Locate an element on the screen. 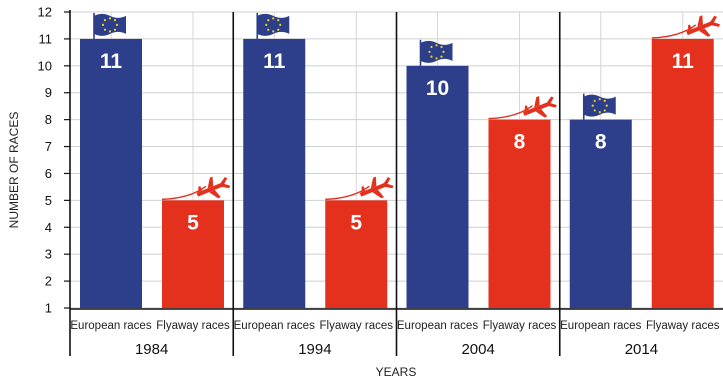 This screenshot has width=723, height=377. y-axis-title: NUMBER OF RACES is located at coordinates (14, 170).